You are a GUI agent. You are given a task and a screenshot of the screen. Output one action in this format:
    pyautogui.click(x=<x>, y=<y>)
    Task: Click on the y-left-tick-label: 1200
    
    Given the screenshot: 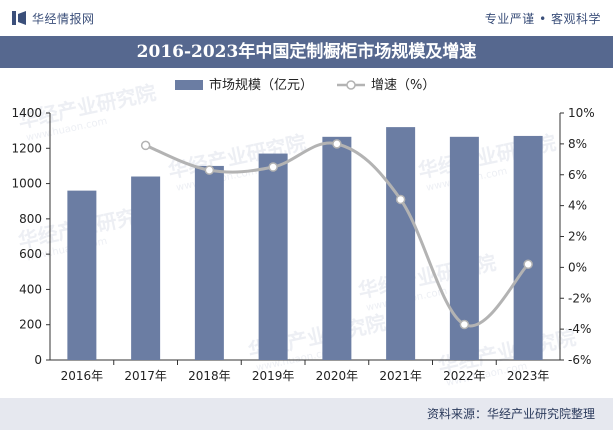 What is the action you would take?
    pyautogui.click(x=26, y=148)
    